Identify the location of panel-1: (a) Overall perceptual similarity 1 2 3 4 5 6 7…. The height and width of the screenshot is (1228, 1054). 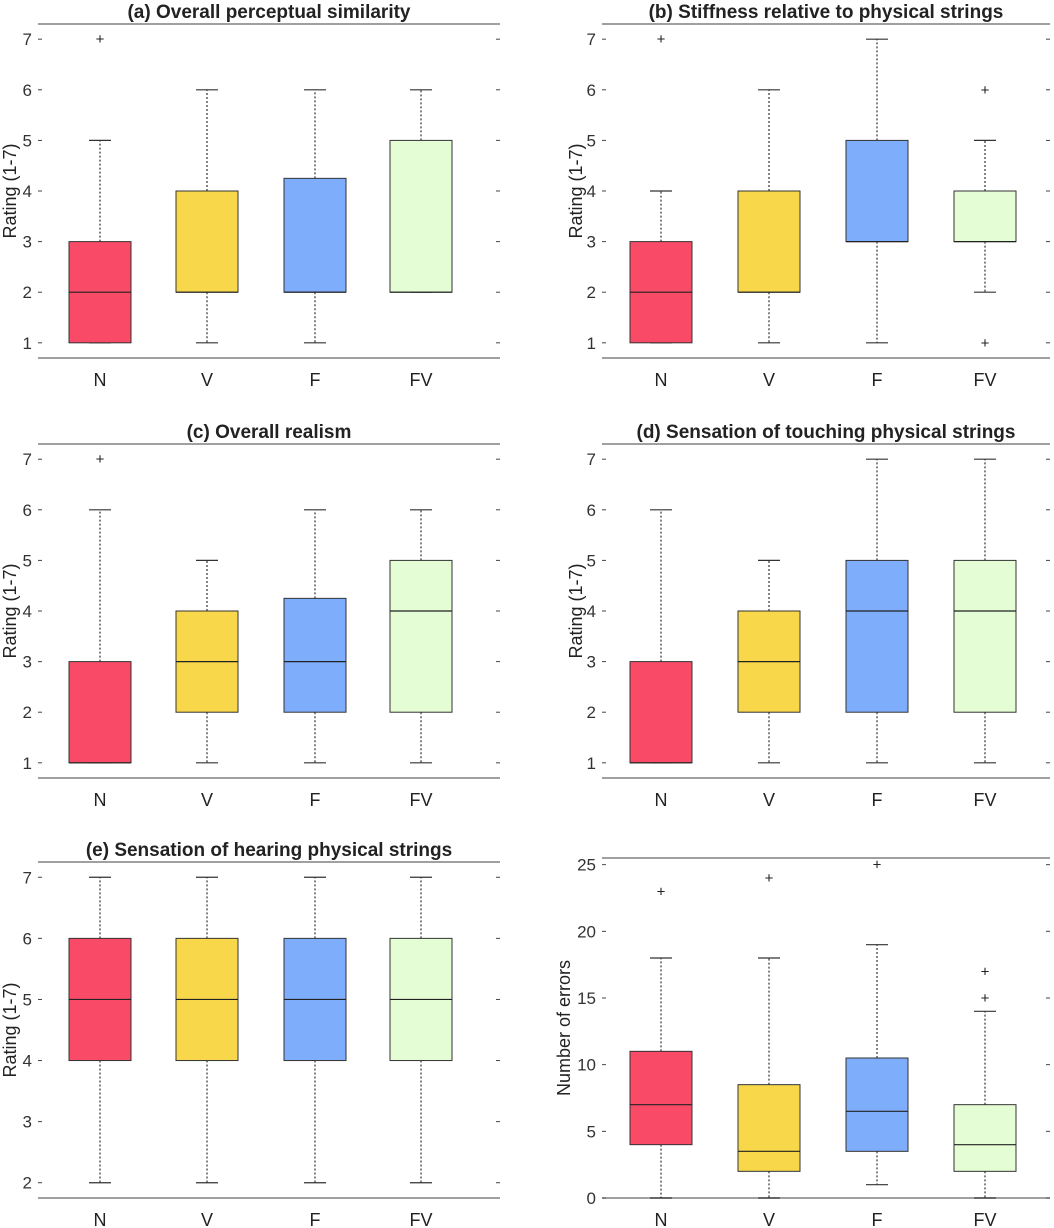
(250, 196).